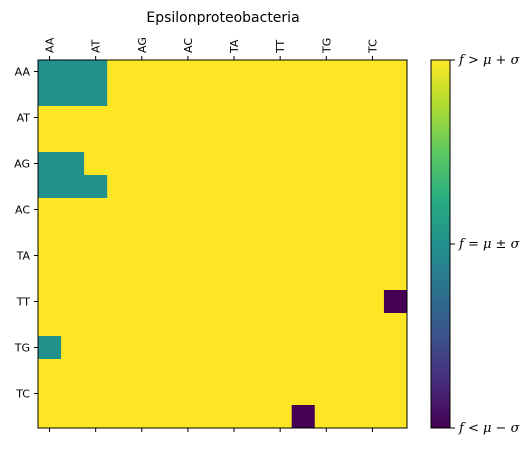 The width and height of the screenshot is (529, 449). I want to click on heatmap-cell-r5-c3, so click(119, 187).